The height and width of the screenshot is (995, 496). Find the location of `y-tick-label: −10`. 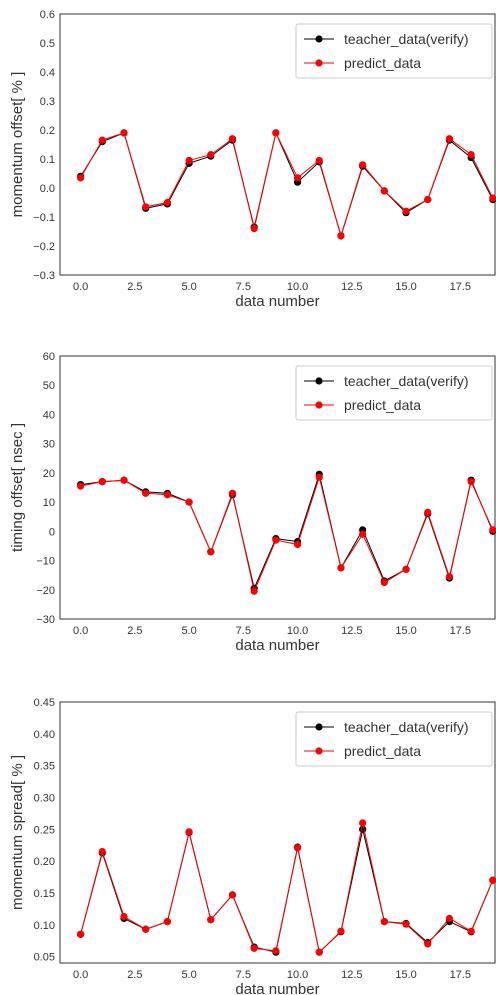

y-tick-label: −10 is located at coordinates (45, 562).